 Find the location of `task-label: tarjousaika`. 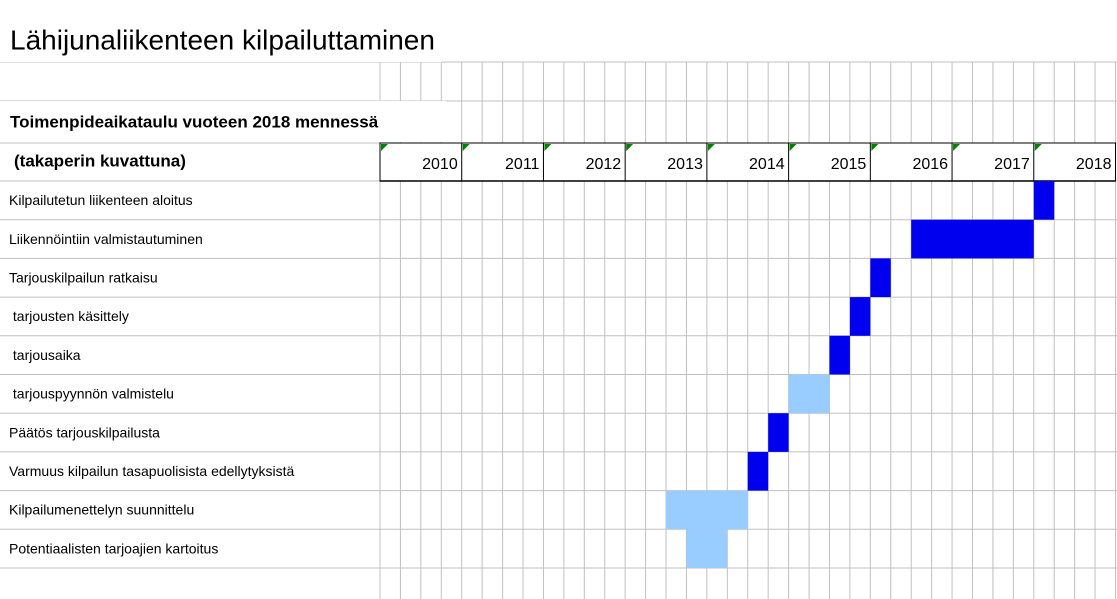

task-label: tarjousaika is located at coordinates (45, 355).